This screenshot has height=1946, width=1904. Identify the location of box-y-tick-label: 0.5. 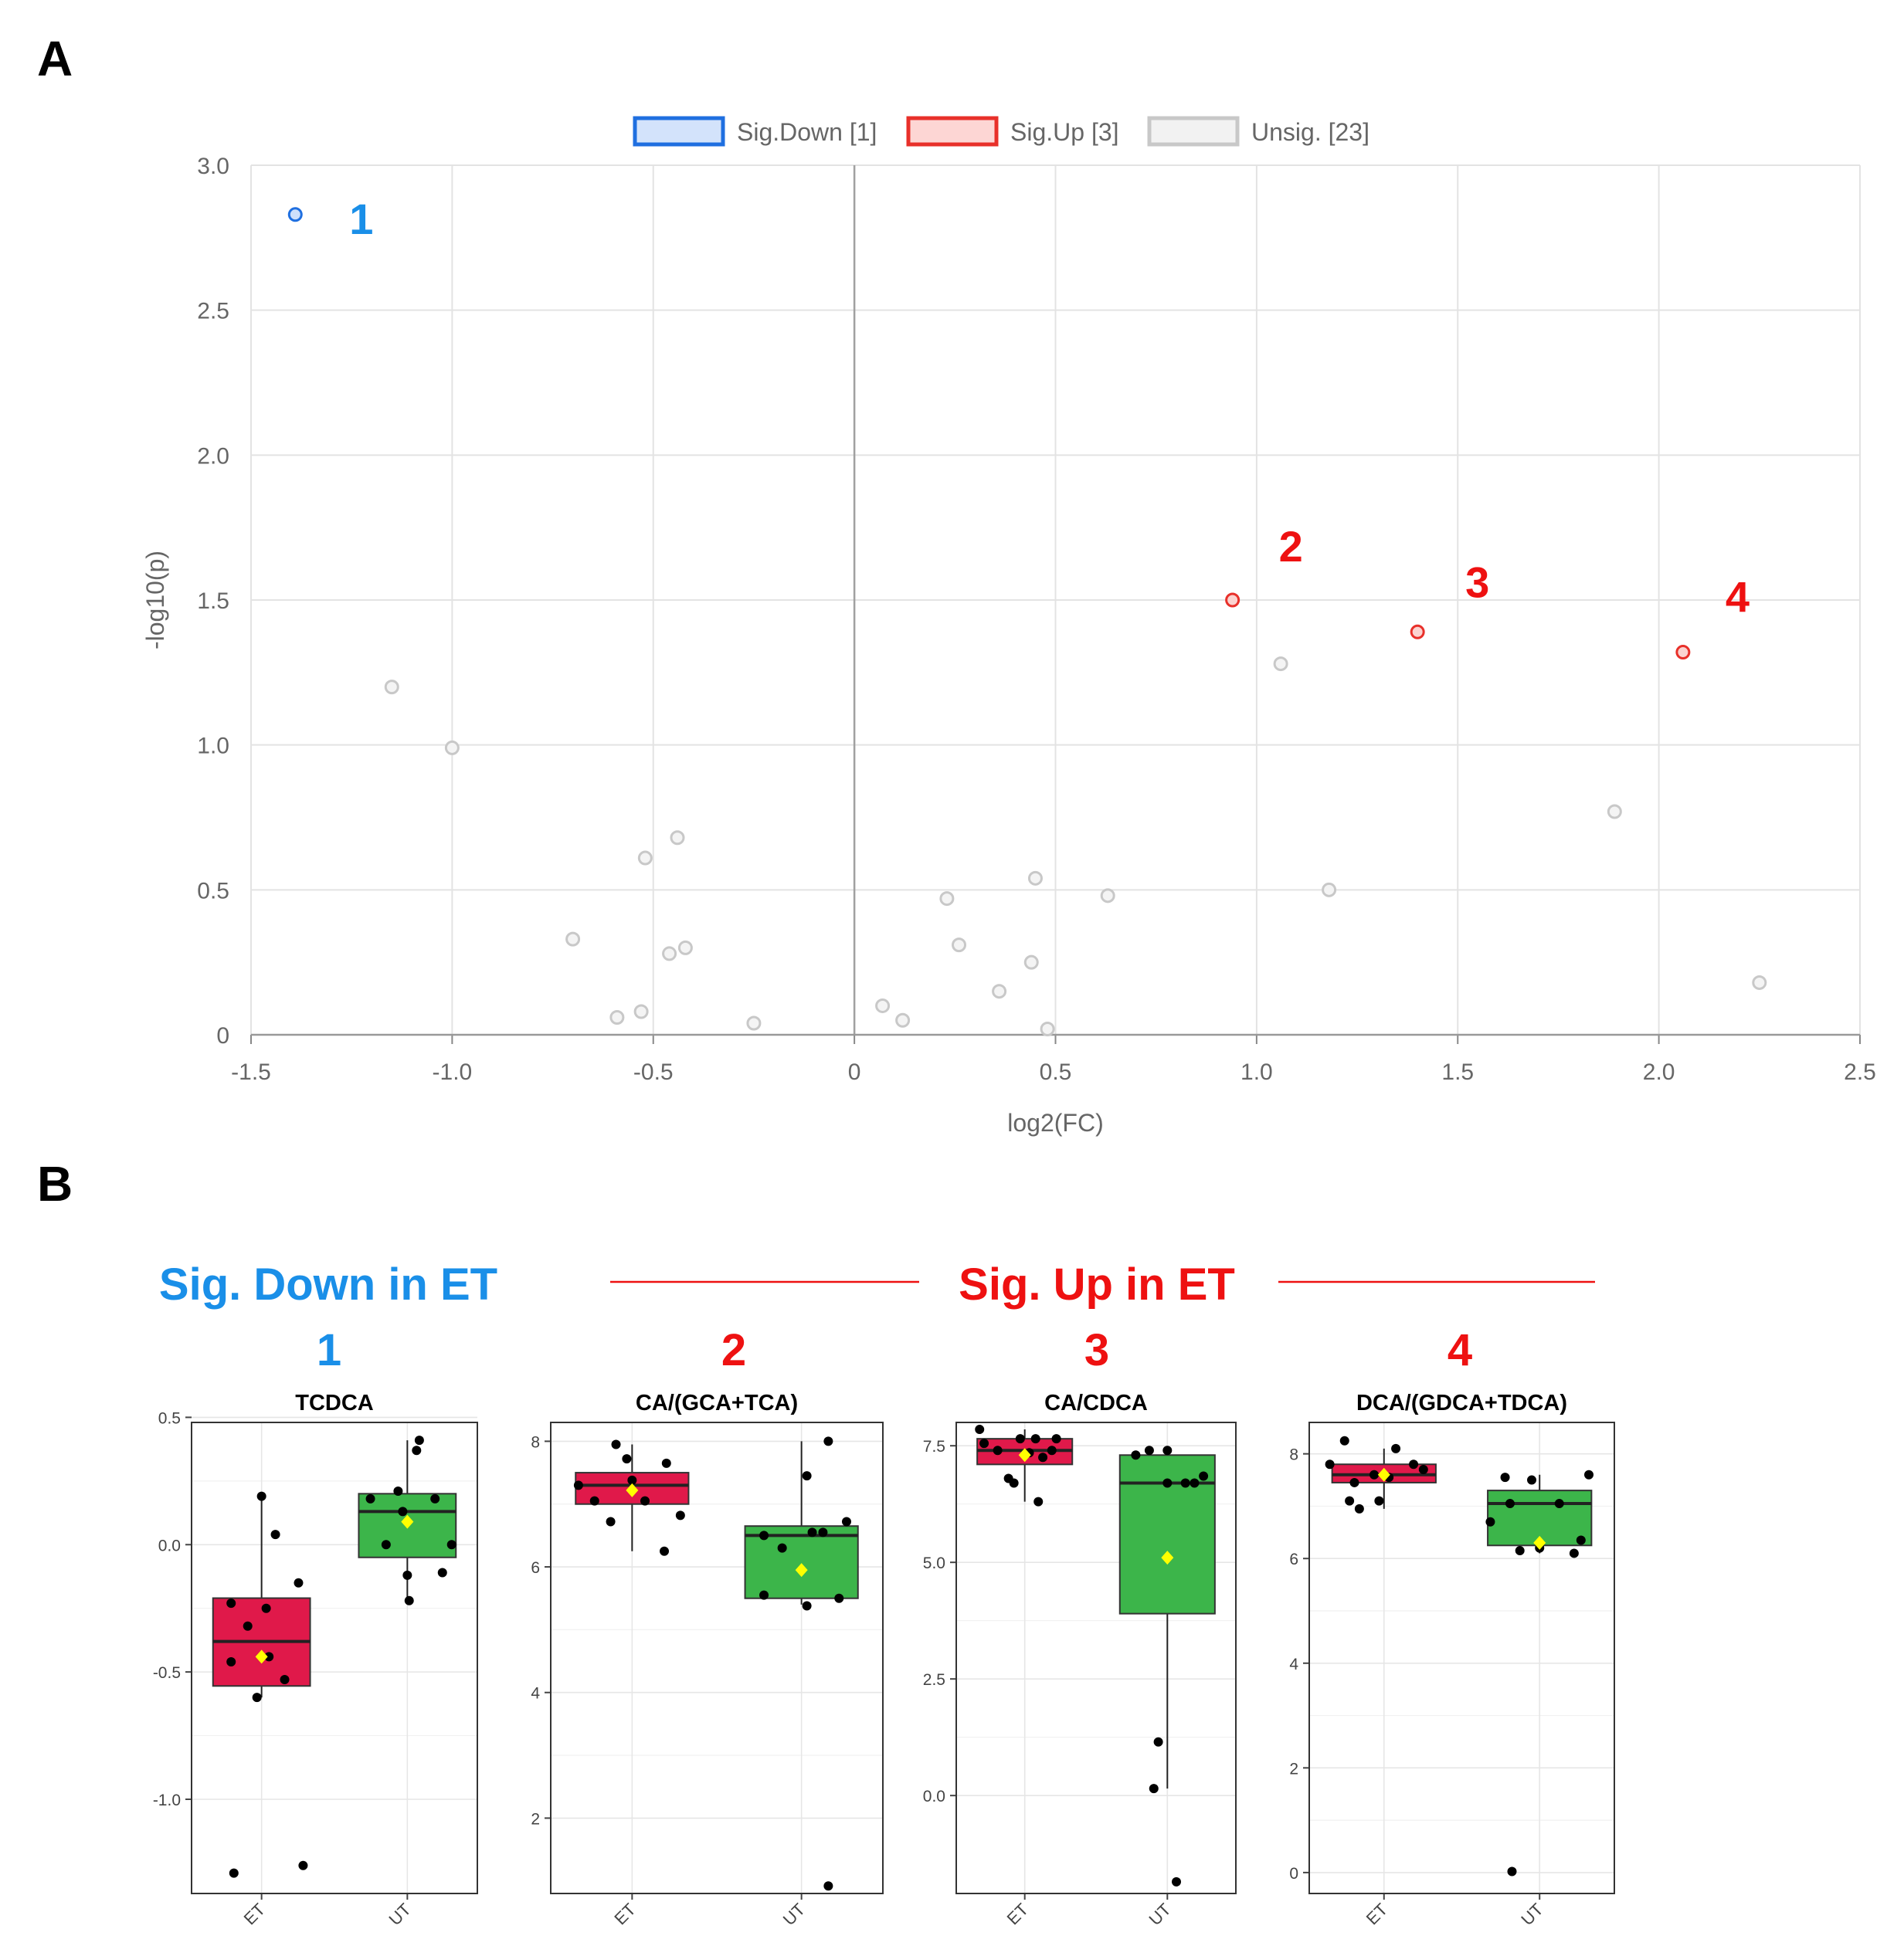
(169, 1418).